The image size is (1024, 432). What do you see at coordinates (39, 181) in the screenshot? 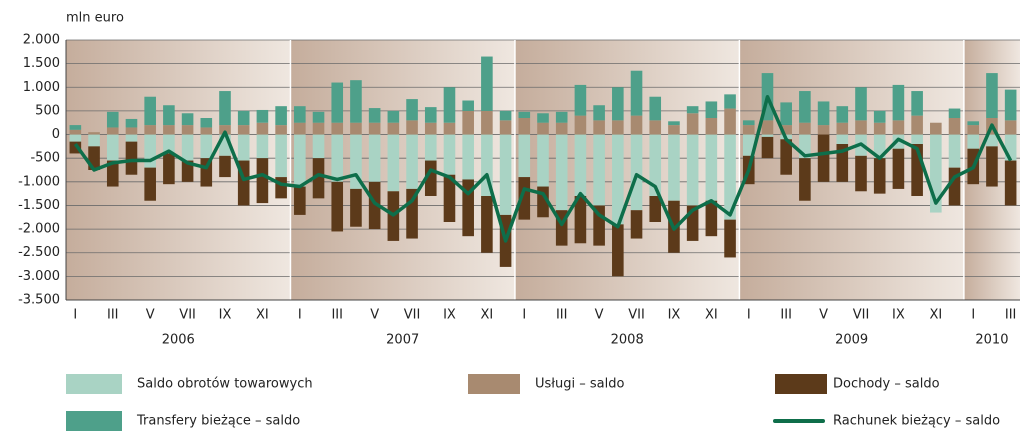
I see `y-tick-label: -1.000` at bounding box center [39, 181].